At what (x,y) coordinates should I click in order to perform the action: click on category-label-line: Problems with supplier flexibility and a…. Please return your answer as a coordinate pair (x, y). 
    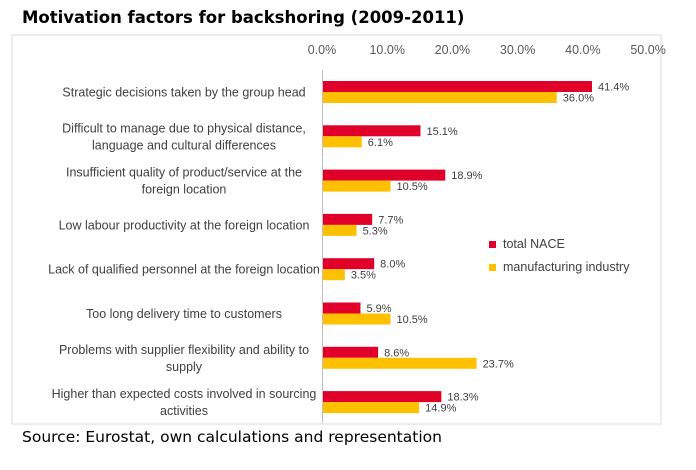
    Looking at the image, I should click on (184, 350).